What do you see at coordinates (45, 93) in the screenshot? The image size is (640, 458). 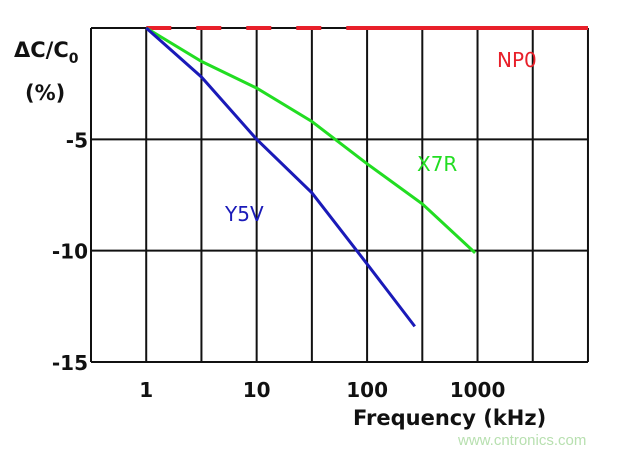 I see `y-axis-unit: (%)` at bounding box center [45, 93].